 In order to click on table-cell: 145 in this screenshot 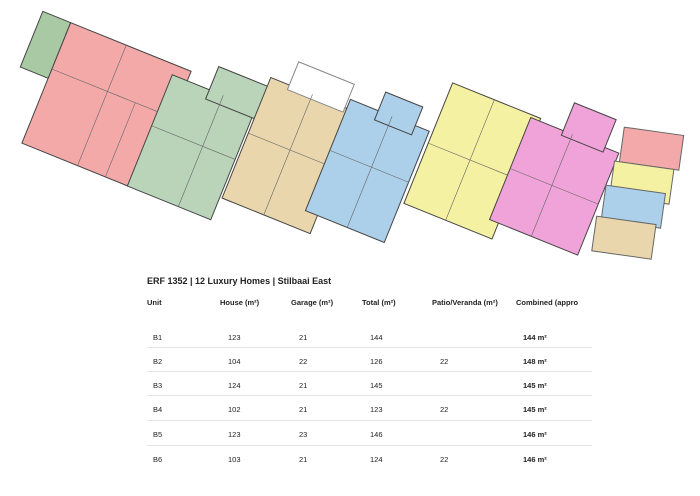, I will do `click(376, 385)`.